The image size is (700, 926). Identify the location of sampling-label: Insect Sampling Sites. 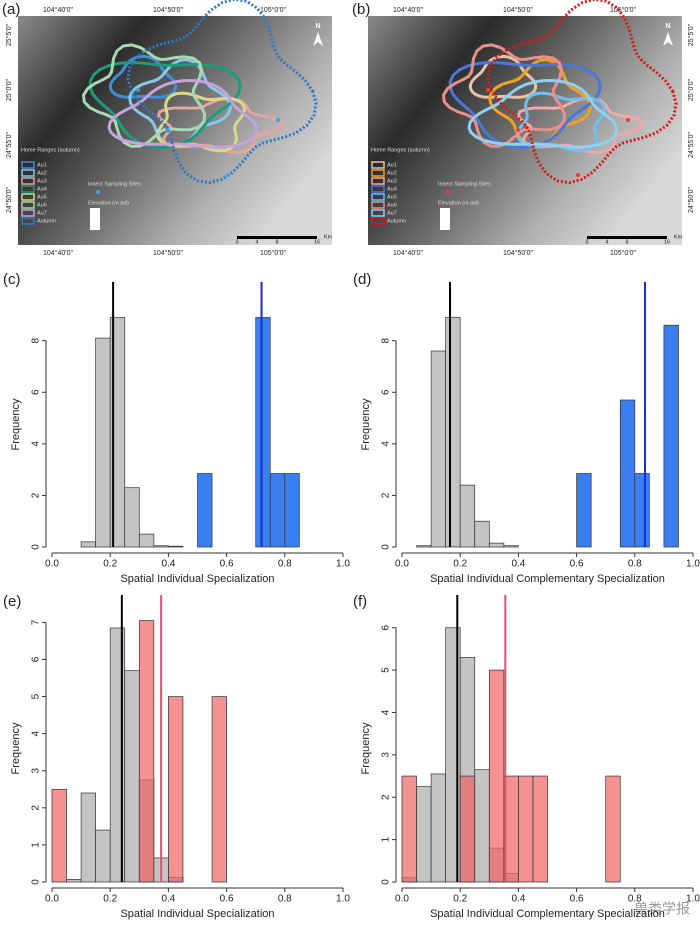
(464, 184).